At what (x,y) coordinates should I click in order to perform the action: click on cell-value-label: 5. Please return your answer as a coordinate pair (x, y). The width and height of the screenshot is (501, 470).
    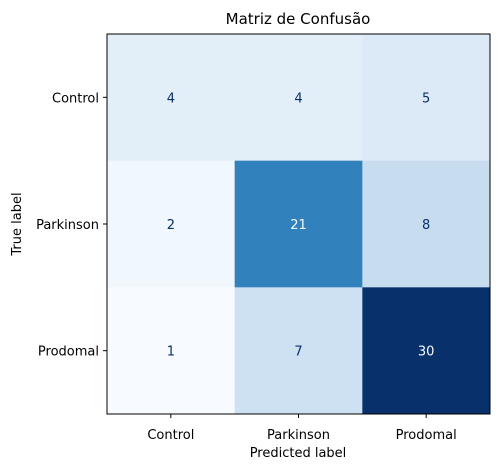
    Looking at the image, I should click on (426, 98).